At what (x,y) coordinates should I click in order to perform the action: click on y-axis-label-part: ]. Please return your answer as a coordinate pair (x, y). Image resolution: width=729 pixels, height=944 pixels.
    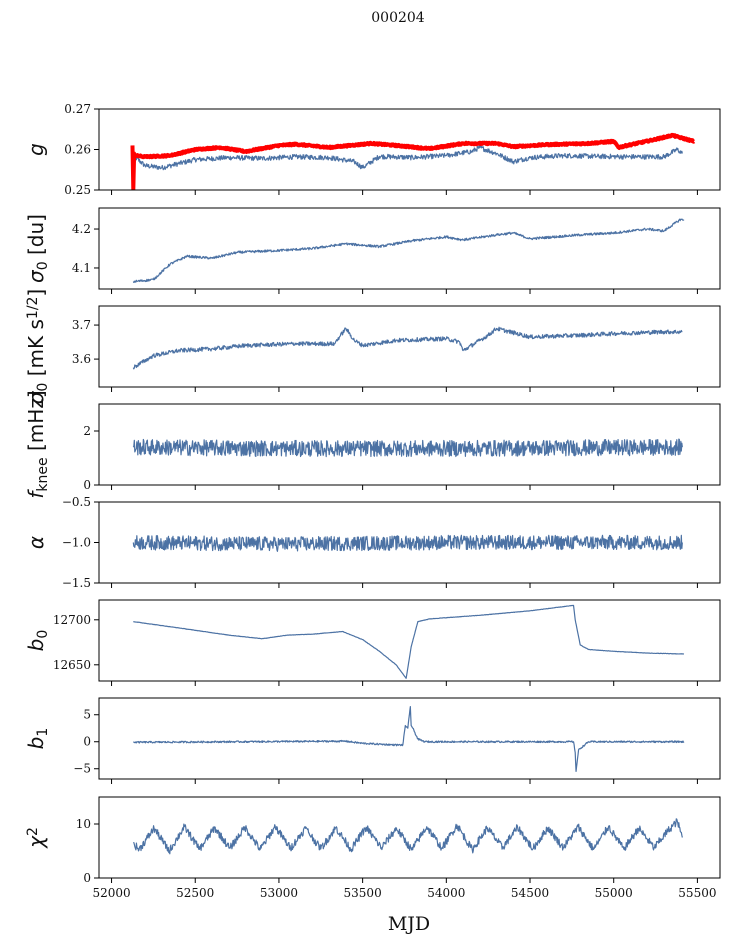
    Looking at the image, I should click on (36, 293).